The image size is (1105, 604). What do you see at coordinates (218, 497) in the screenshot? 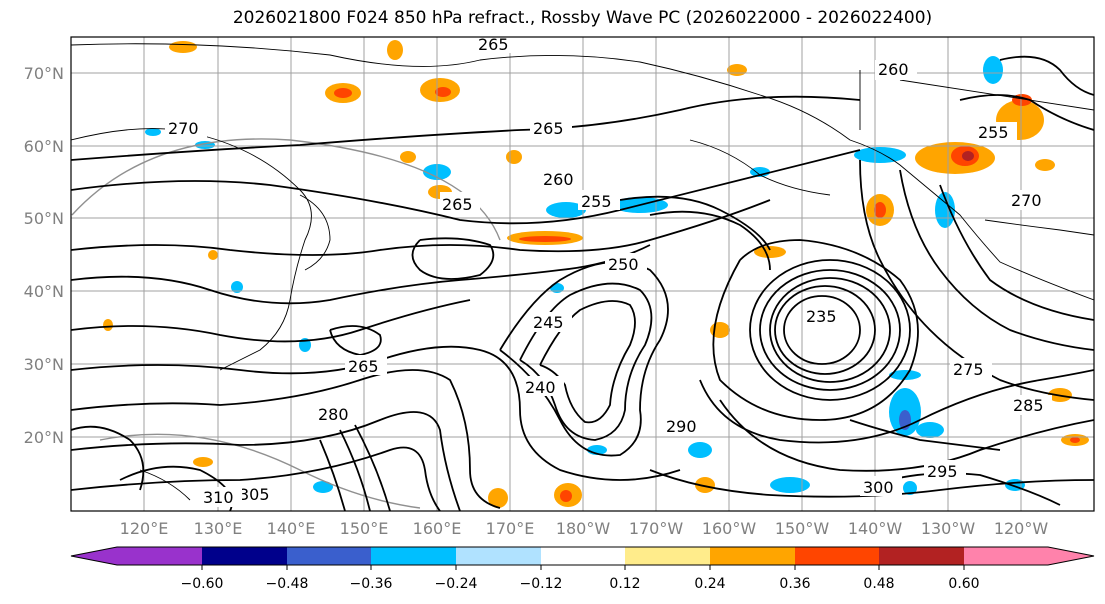
I see `contour-label: 310` at bounding box center [218, 497].